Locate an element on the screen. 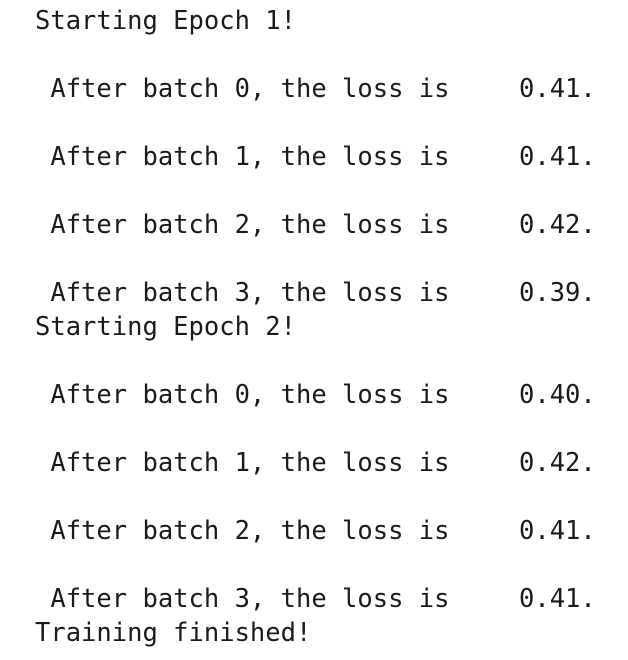 The width and height of the screenshot is (628, 660). loss-value: 0.40. is located at coordinates (557, 395).